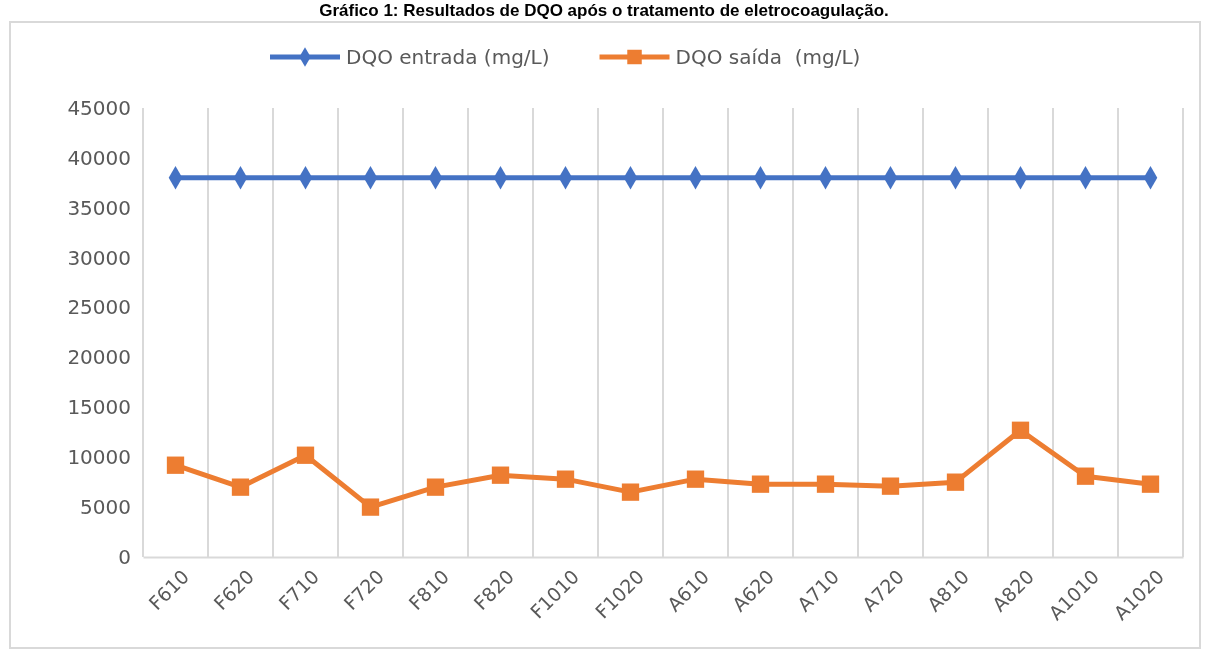 The width and height of the screenshot is (1208, 653). Describe the element at coordinates (99, 207) in the screenshot. I see `y-tick-label: 35000` at that location.